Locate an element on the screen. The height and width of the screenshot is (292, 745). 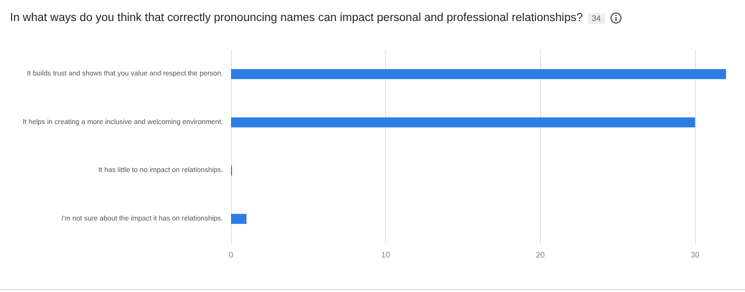
x-tick-label: 0 is located at coordinates (231, 255).